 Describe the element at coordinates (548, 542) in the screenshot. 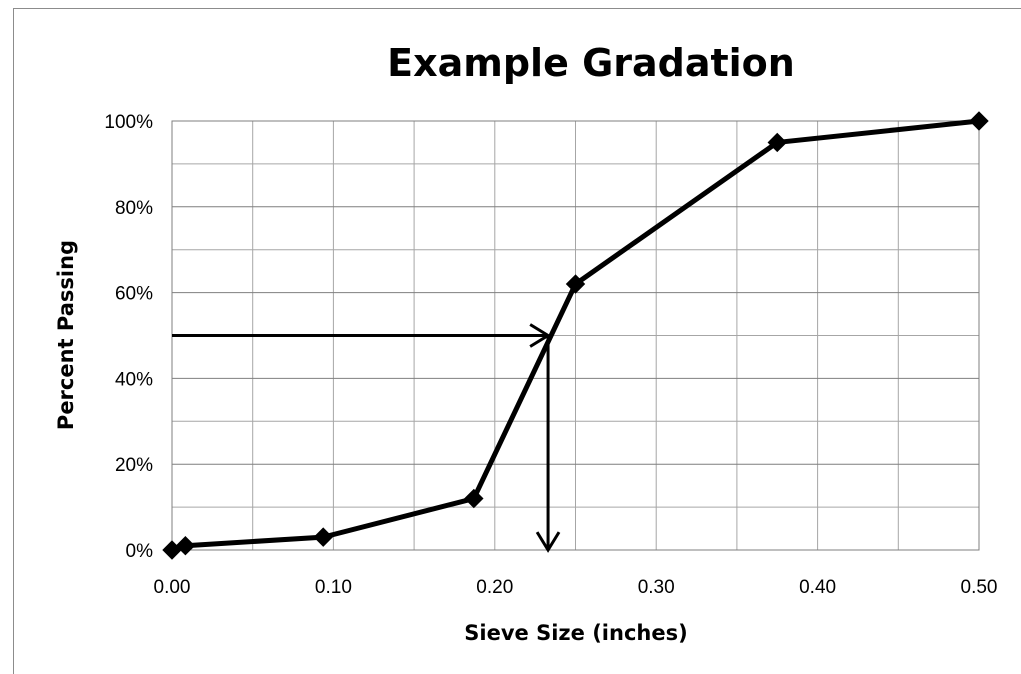

I see `vertical-arrowhead` at that location.